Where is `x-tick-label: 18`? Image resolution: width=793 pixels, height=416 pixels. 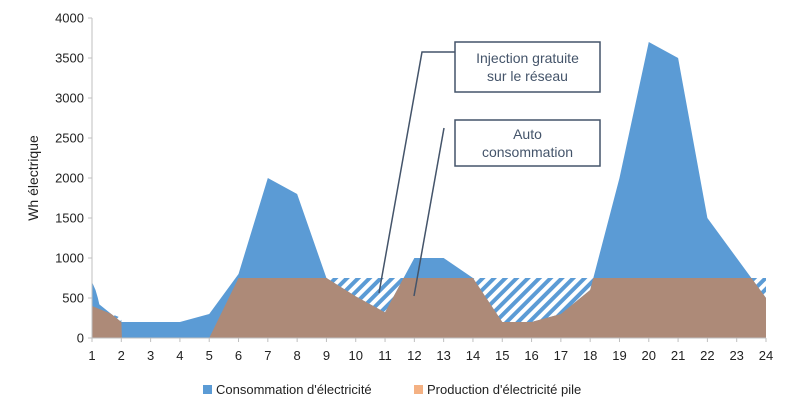
x-tick-label: 18 is located at coordinates (590, 355).